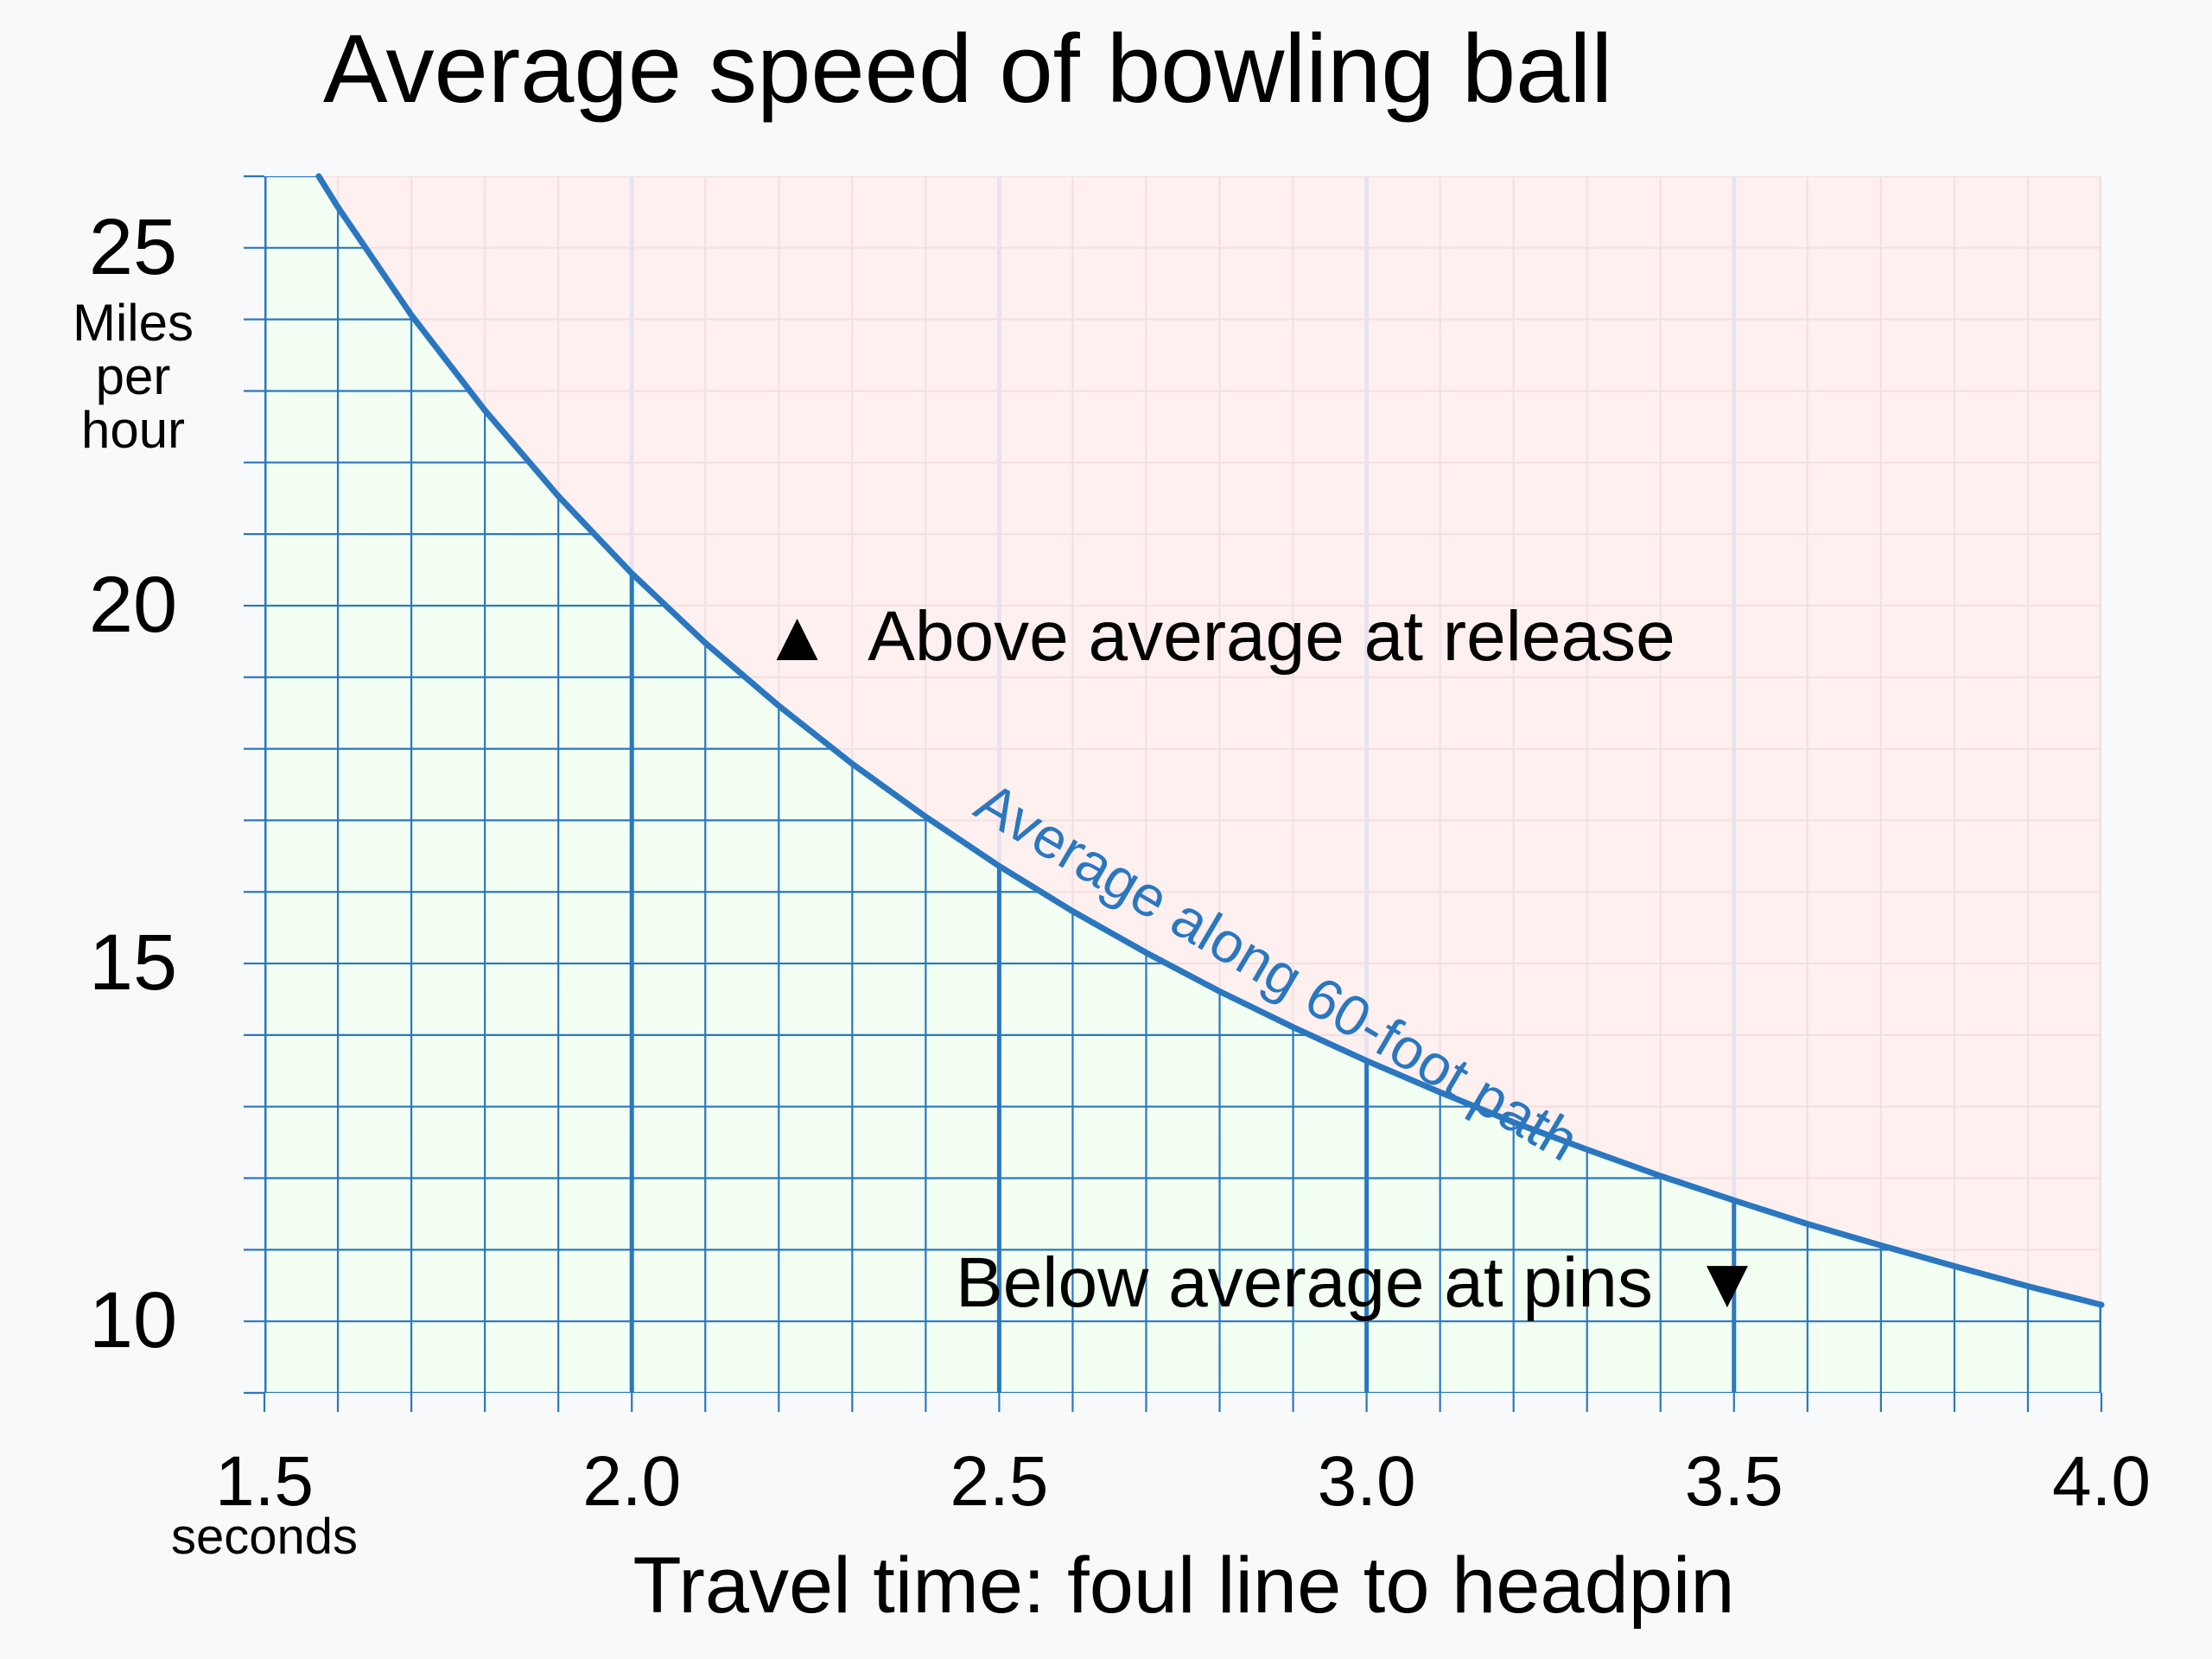  Describe the element at coordinates (999, 1481) in the screenshot. I see `x-tick-label: 2.5` at that location.